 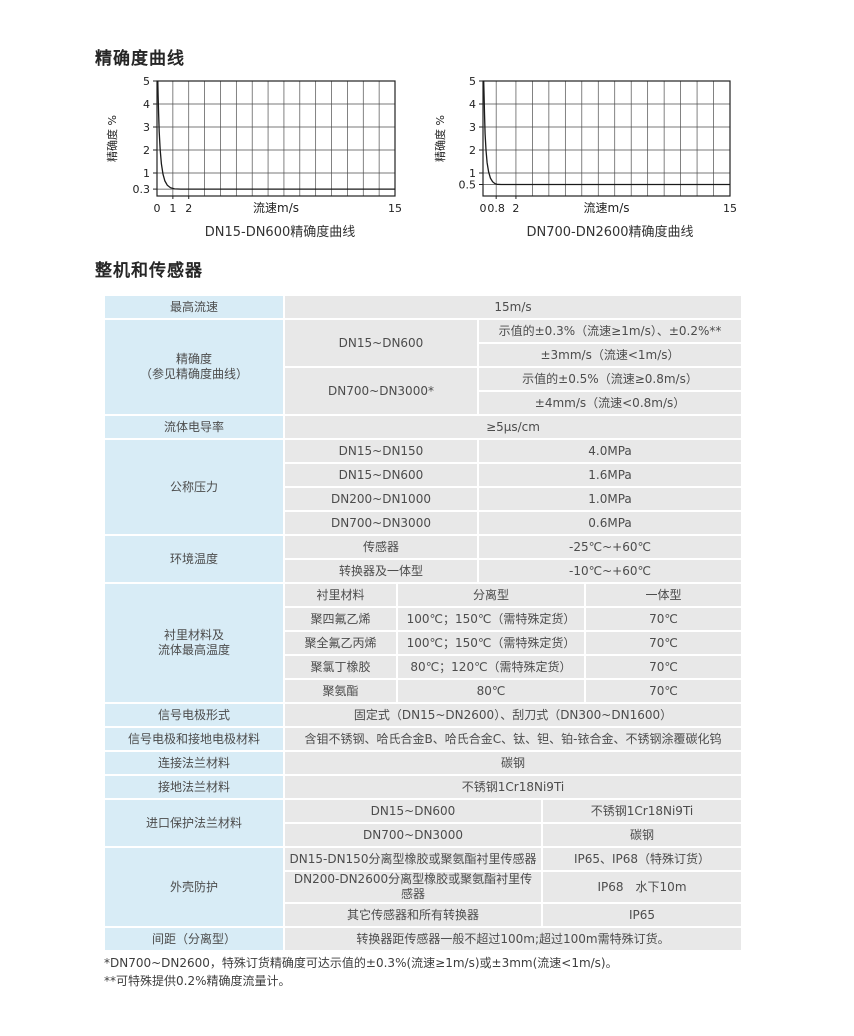 I want to click on spec-range: DN200~DN1000, so click(x=381, y=499).